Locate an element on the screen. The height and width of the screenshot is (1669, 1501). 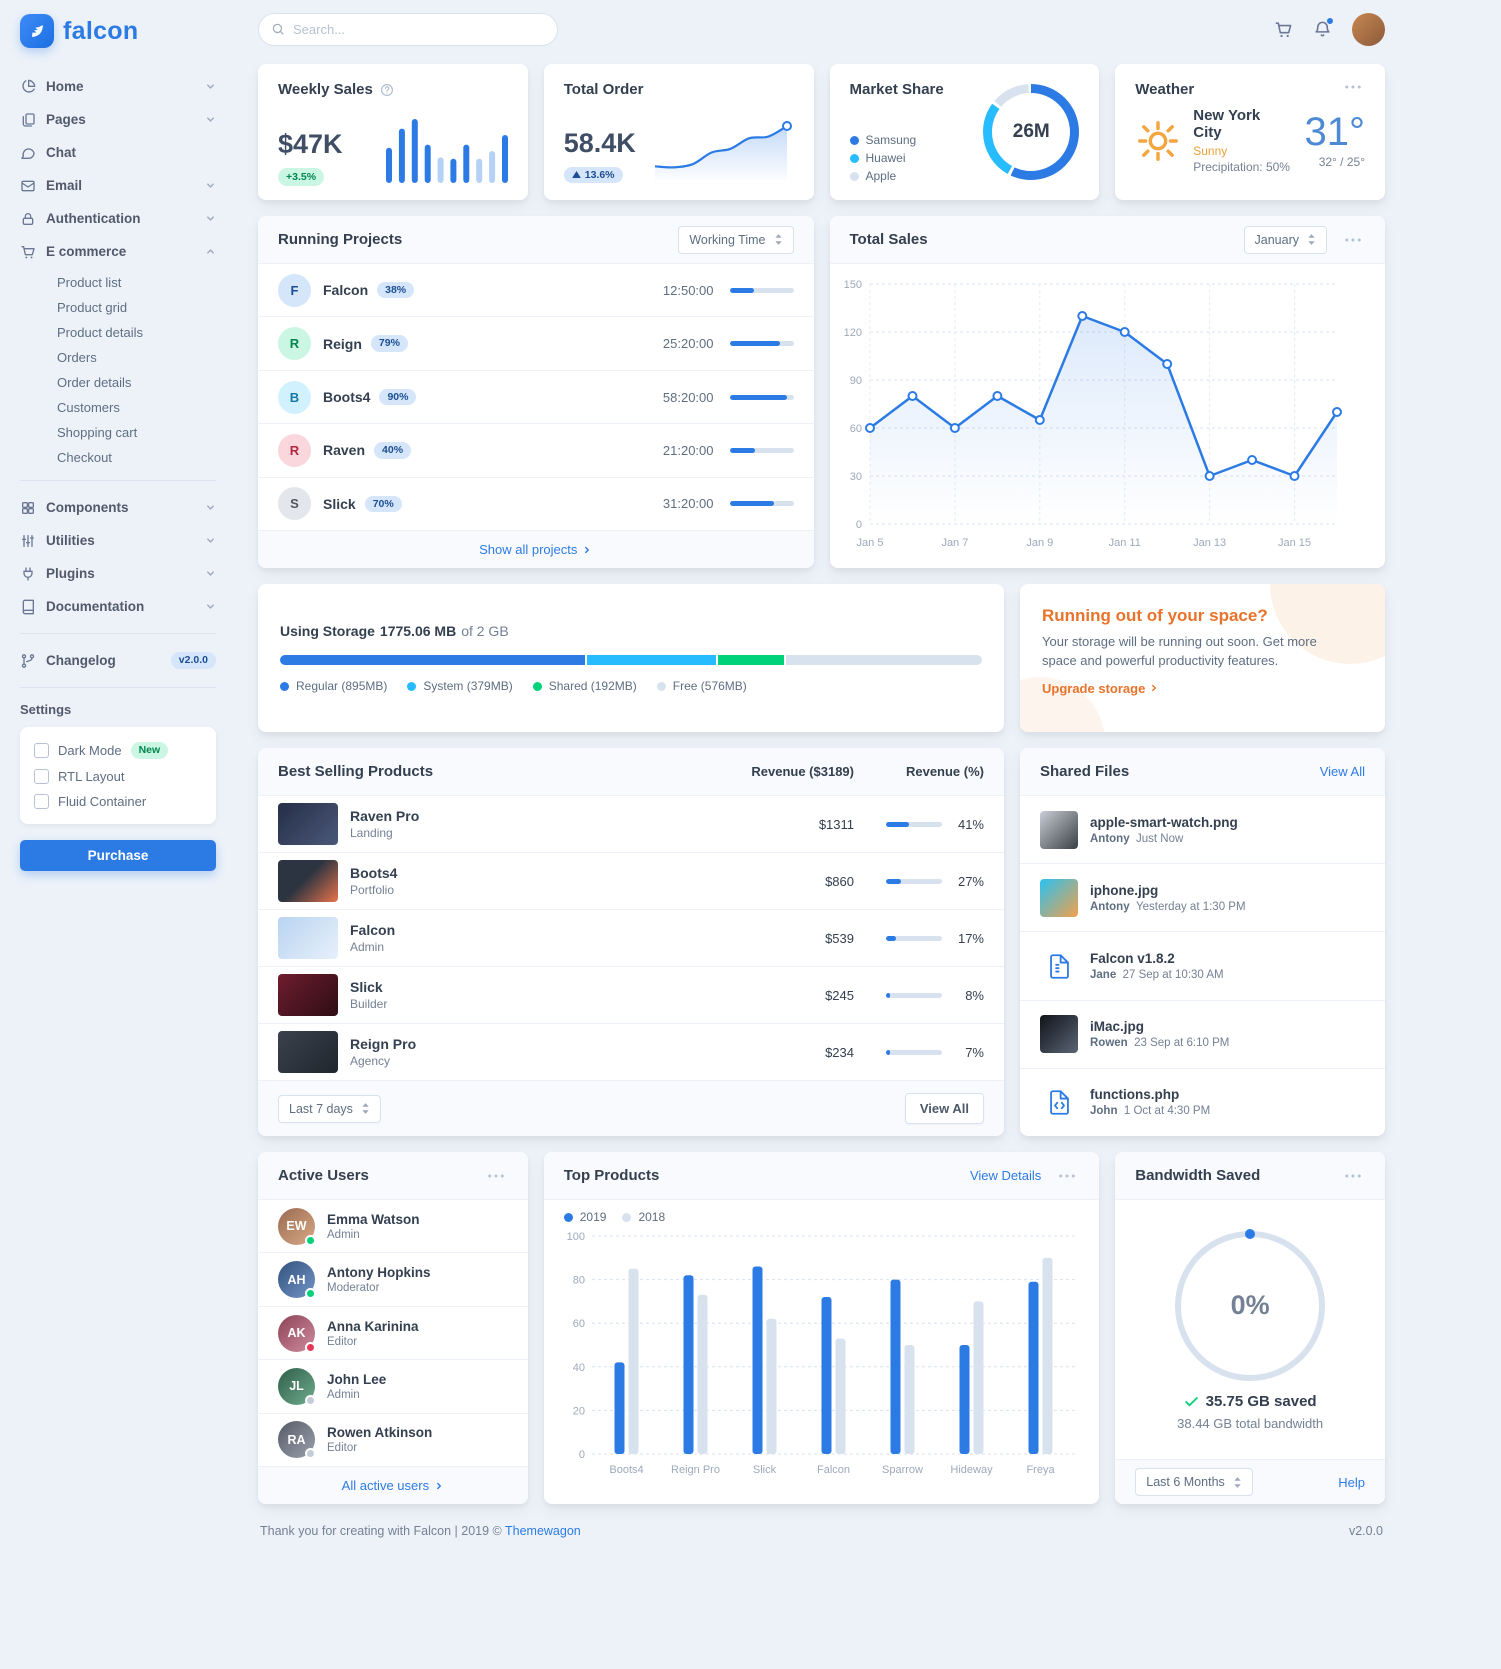
sidebar-item-plugins: Plugins is located at coordinates (118, 573).